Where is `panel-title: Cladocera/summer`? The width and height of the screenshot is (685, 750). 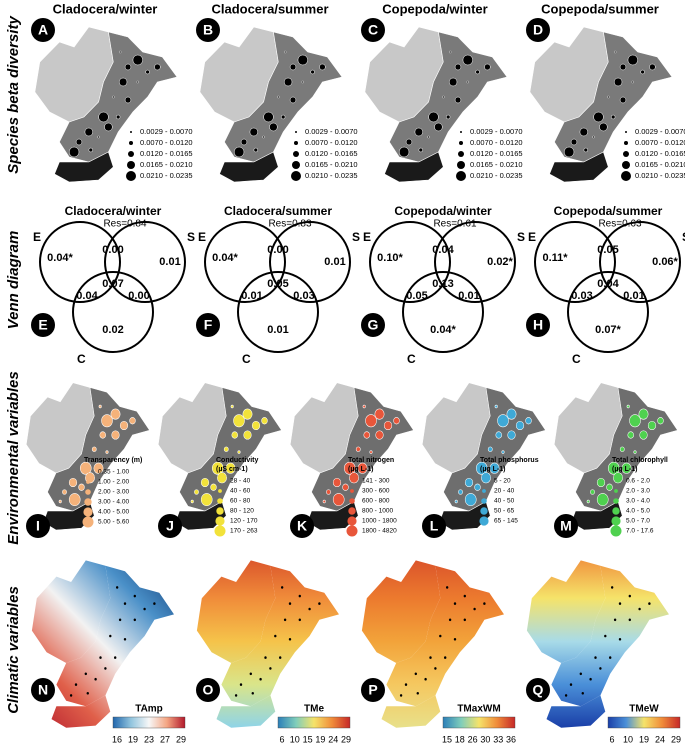
panel-title: Cladocera/summer is located at coordinates (278, 211).